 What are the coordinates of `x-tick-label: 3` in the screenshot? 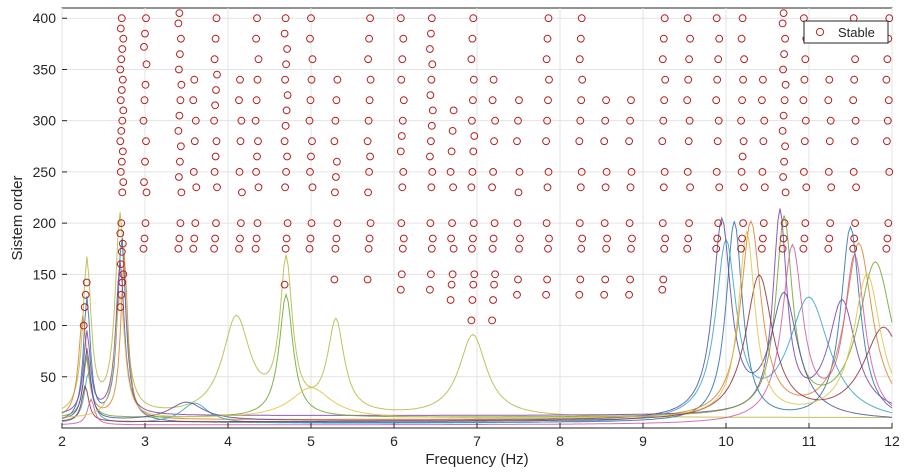 It's located at (145, 441).